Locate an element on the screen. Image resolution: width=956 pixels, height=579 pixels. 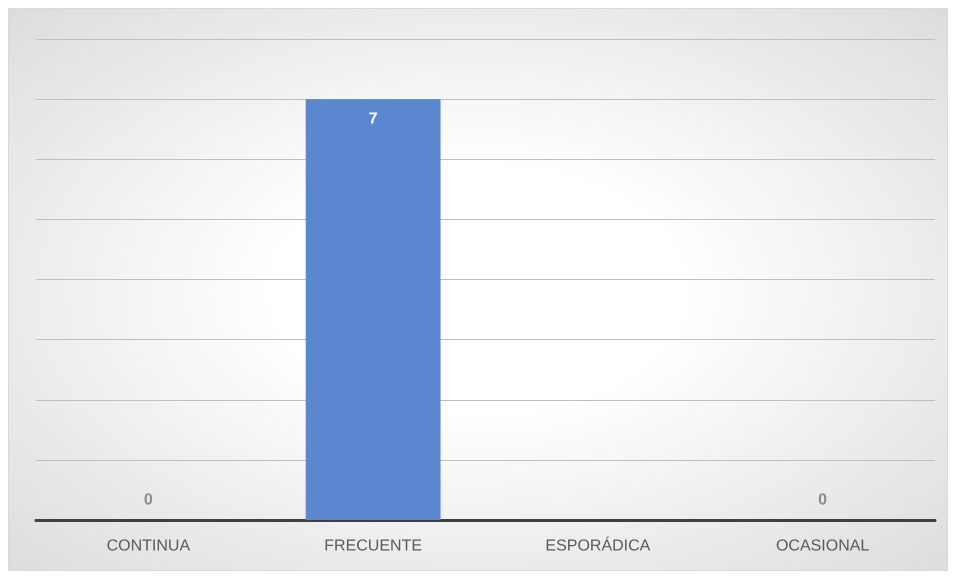
x-tick-label: FRECUENTE is located at coordinates (373, 546).